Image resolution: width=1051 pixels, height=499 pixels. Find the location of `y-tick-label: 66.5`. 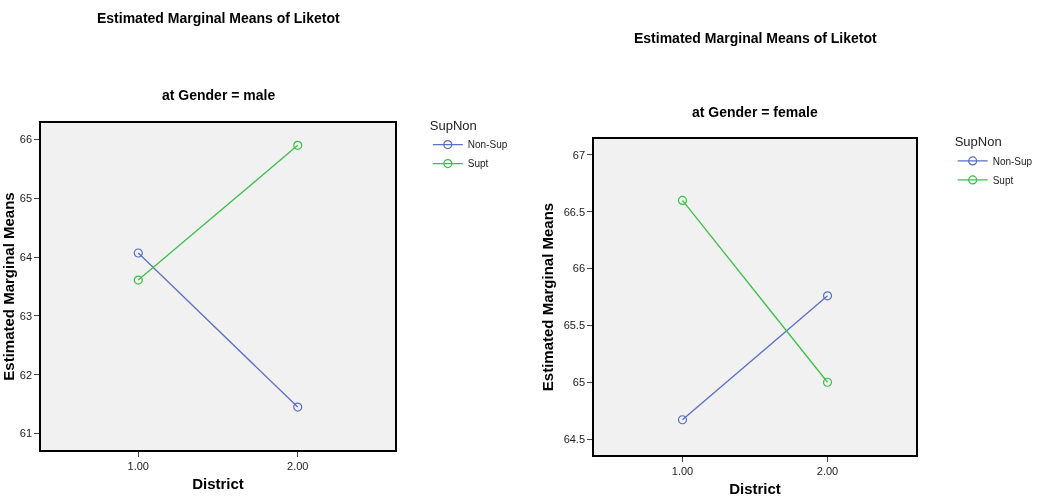

y-tick-label: 66.5 is located at coordinates (574, 211).